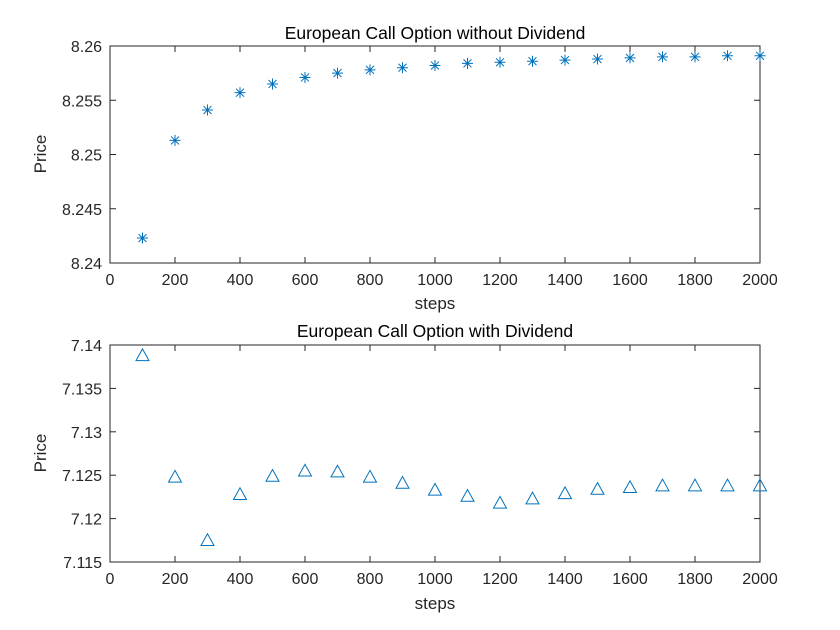  I want to click on chart-bottom-ytick-label: 7.14, so click(86, 346).